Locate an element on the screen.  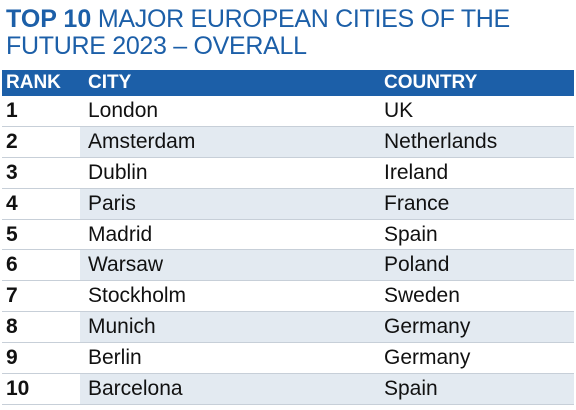
cell-rank: 10 is located at coordinates (41, 389).